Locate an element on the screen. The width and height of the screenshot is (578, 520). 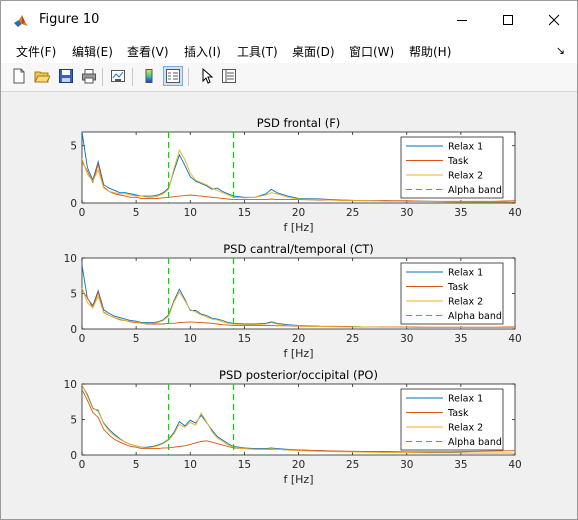
new-figure-button is located at coordinates (19, 76).